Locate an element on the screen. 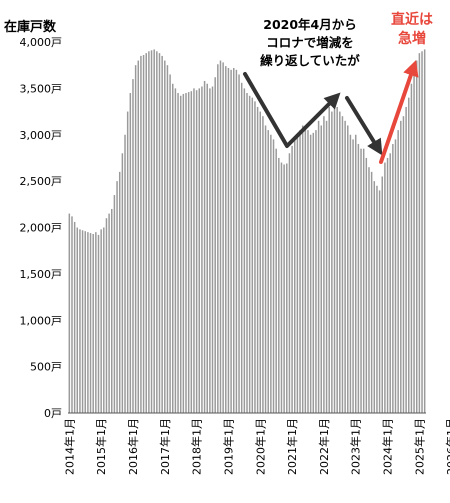 Image resolution: width=450 pixels, height=503 pixels. y-tick-label: 500戸 is located at coordinates (46, 367).